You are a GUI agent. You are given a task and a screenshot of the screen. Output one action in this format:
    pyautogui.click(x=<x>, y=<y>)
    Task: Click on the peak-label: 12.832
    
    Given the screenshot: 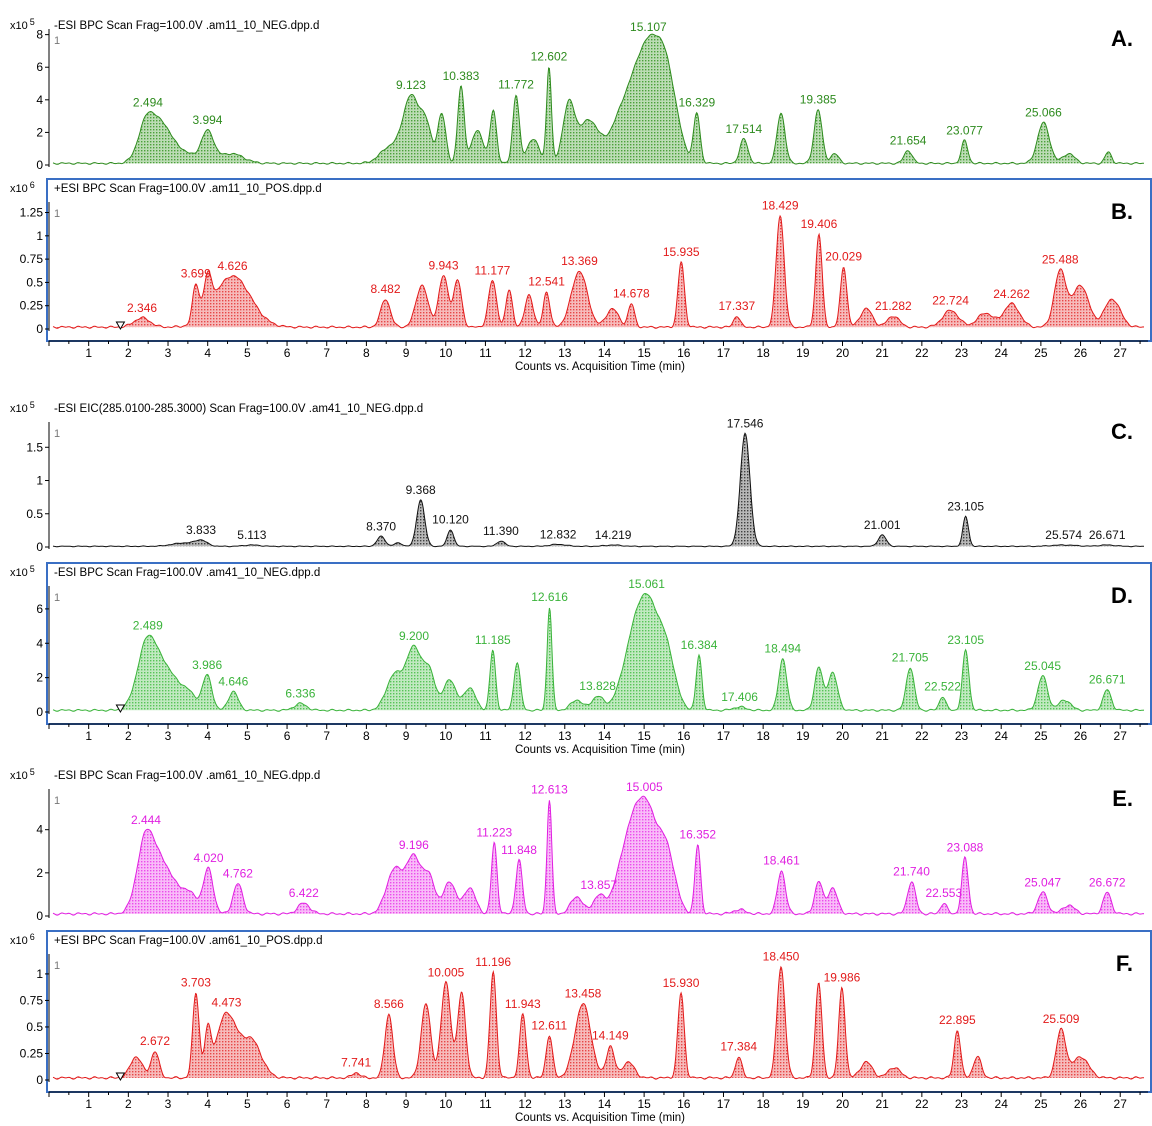 What is the action you would take?
    pyautogui.click(x=558, y=534)
    